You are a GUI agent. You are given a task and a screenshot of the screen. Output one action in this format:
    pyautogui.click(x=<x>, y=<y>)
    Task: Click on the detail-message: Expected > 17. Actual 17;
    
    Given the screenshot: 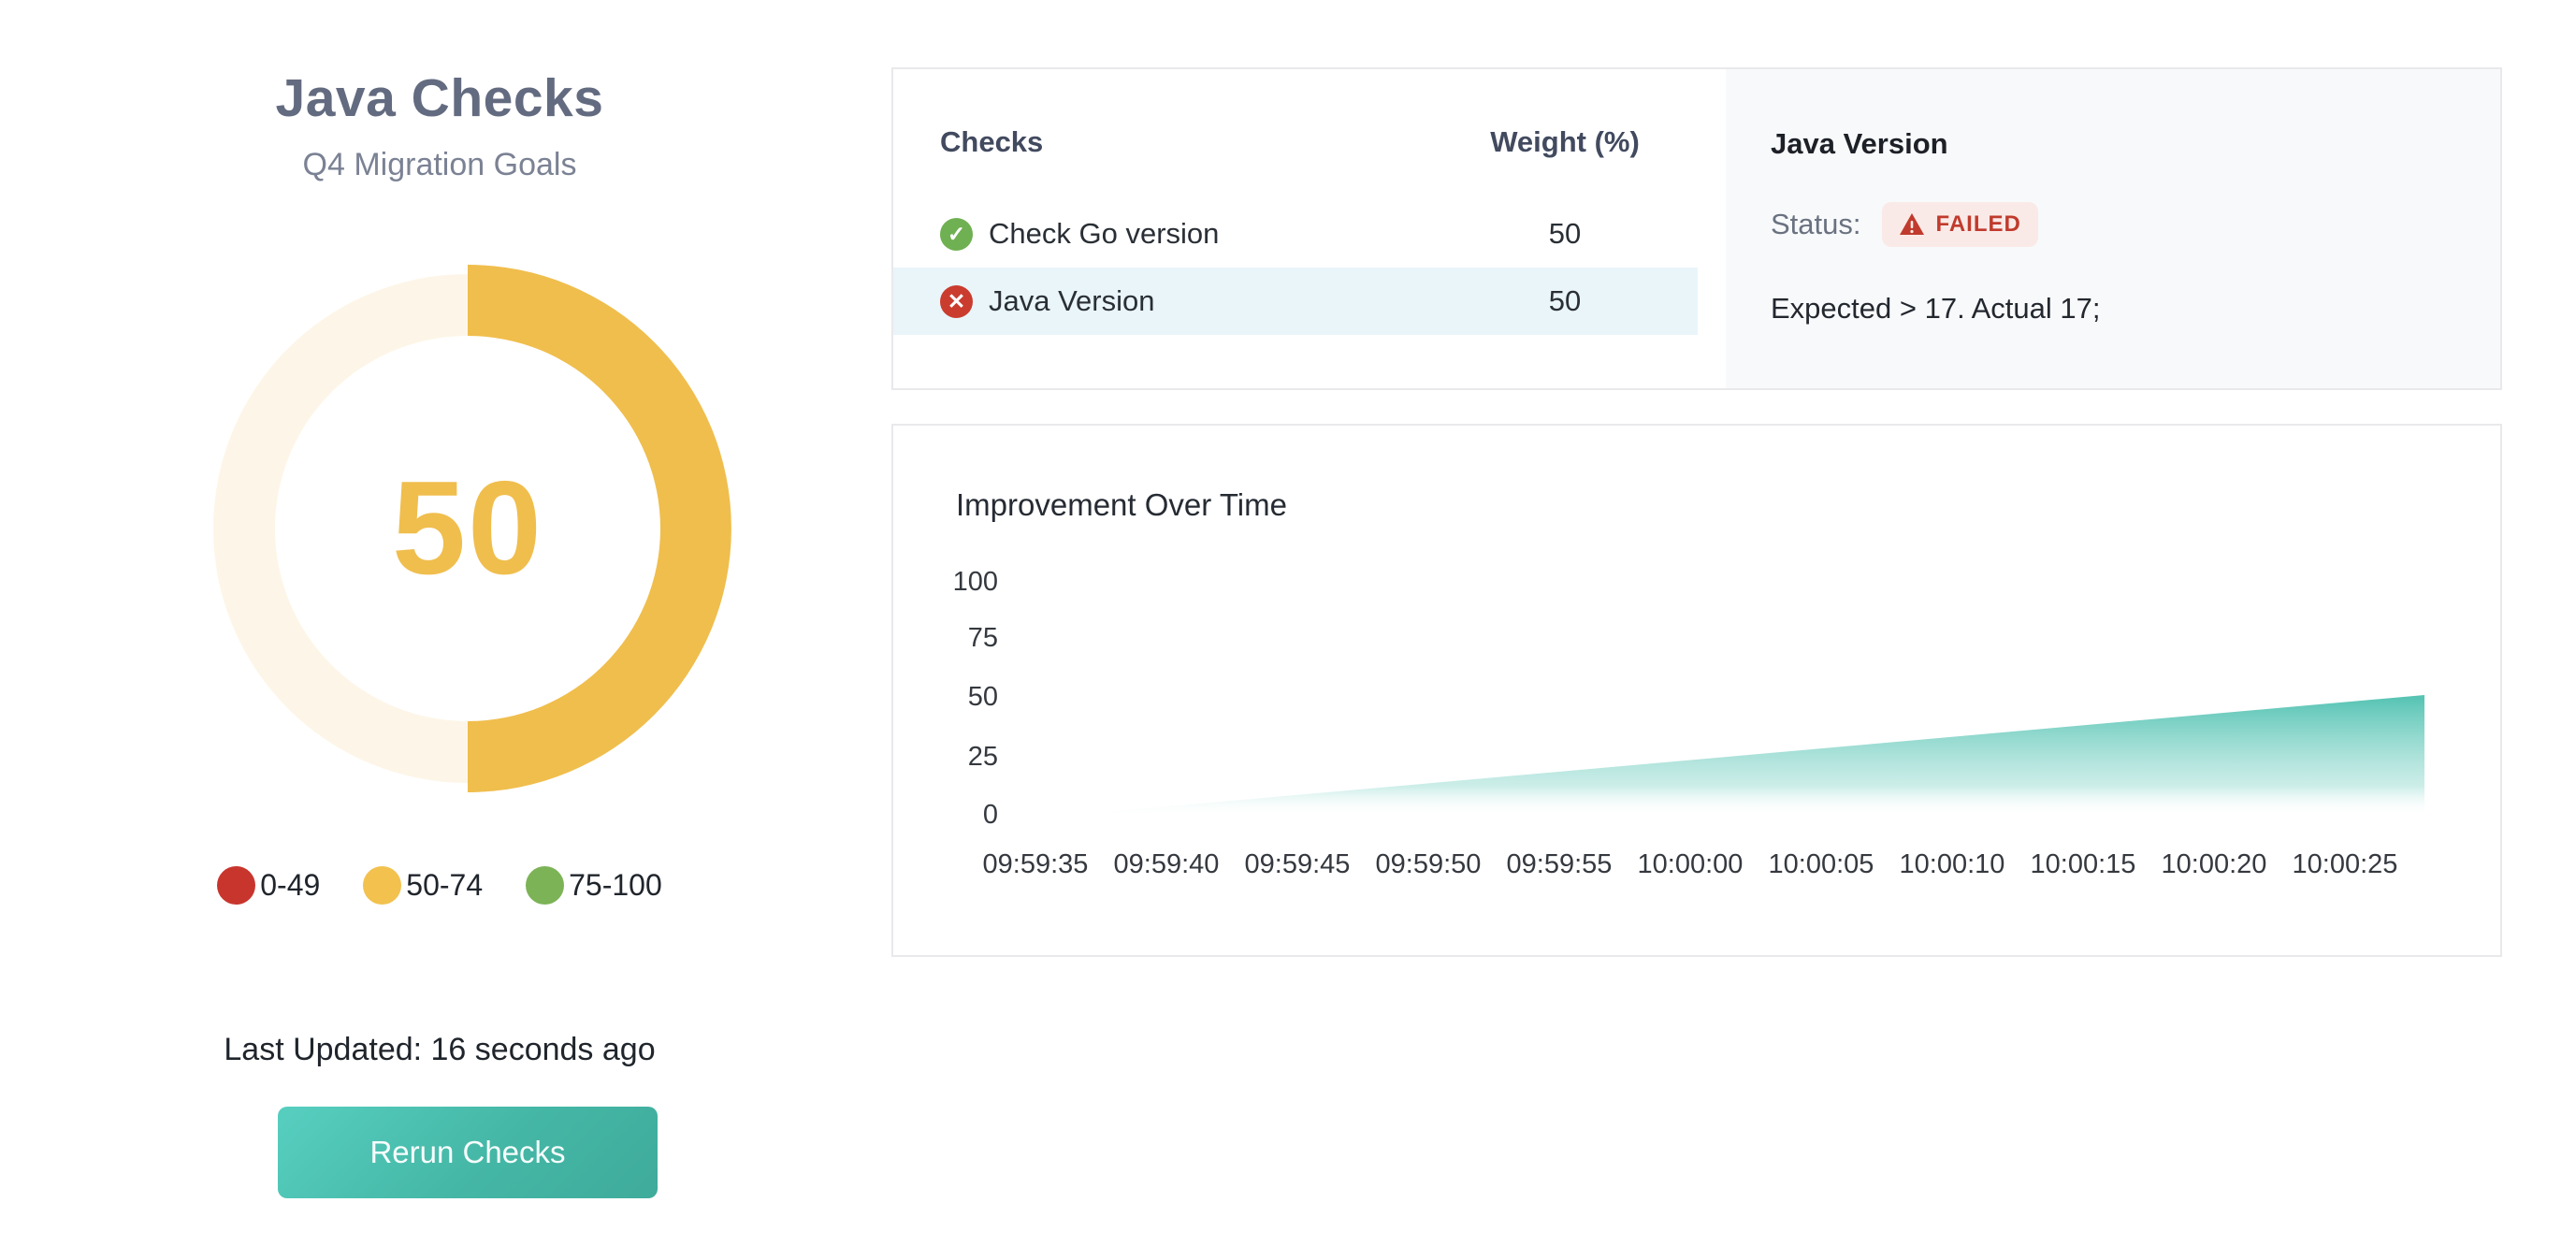 What is the action you would take?
    pyautogui.click(x=1936, y=308)
    